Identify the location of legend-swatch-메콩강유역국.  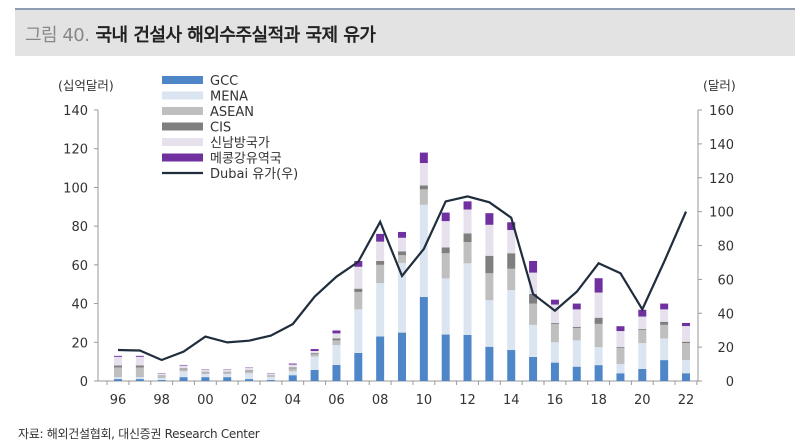
(182, 157).